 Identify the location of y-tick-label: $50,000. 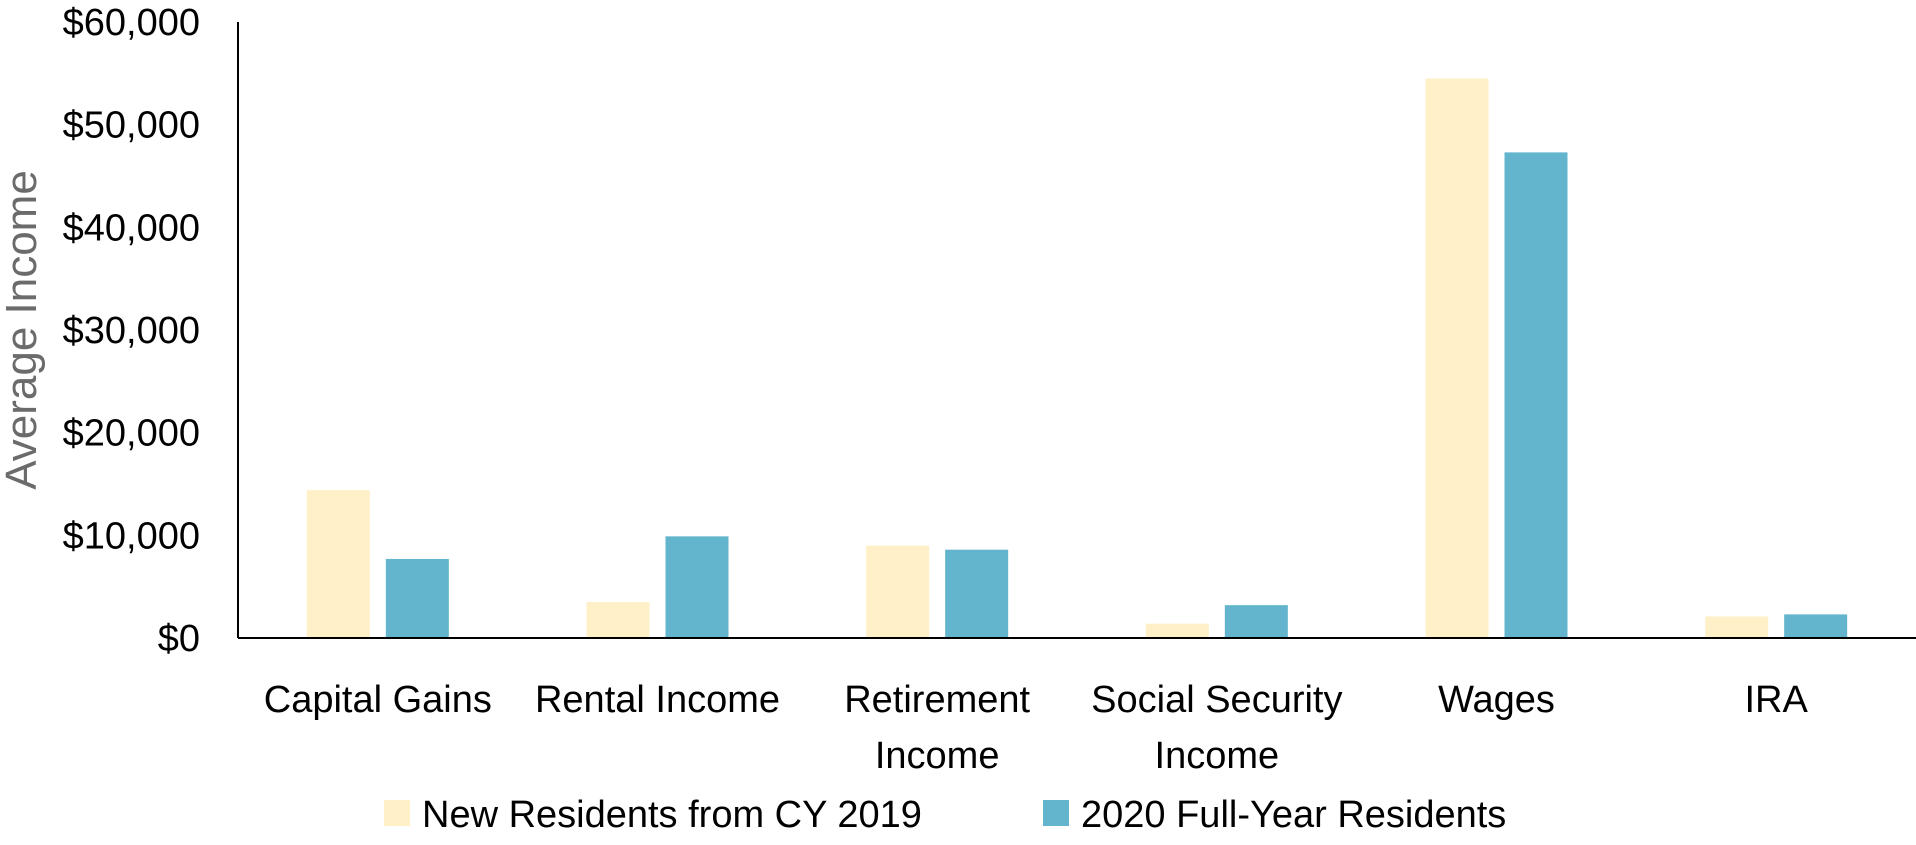
(131, 126).